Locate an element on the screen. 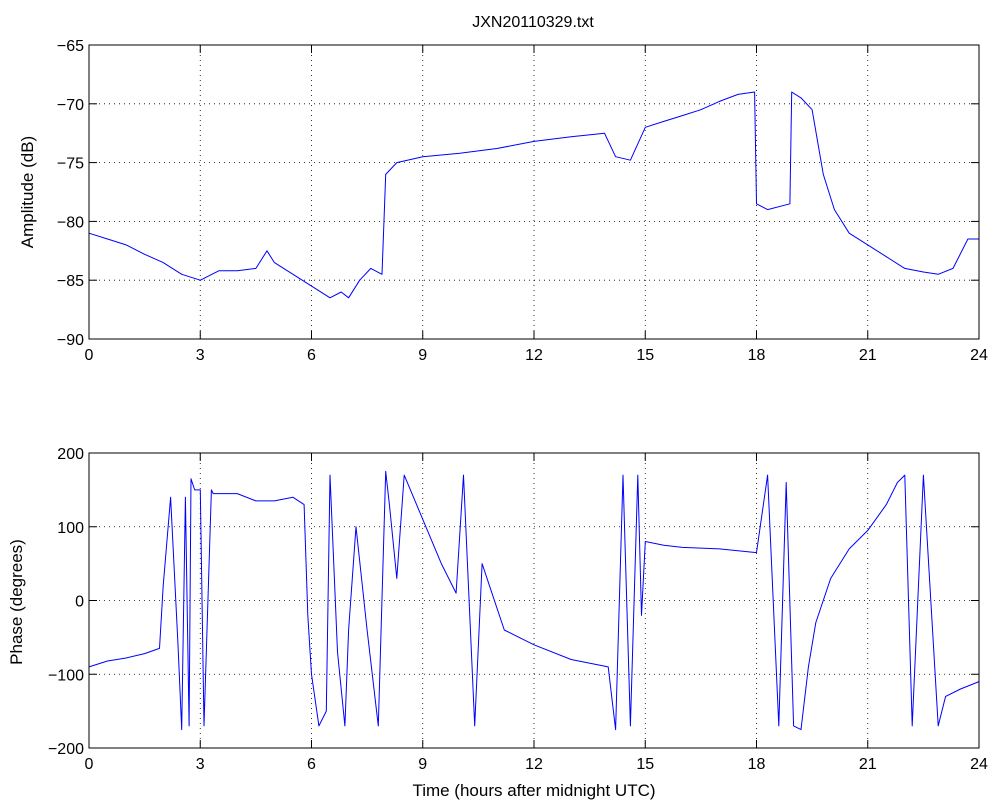 Image resolution: width=998 pixels, height=806 pixels. amplitude-y-tick-label: −75 is located at coordinates (70, 164).